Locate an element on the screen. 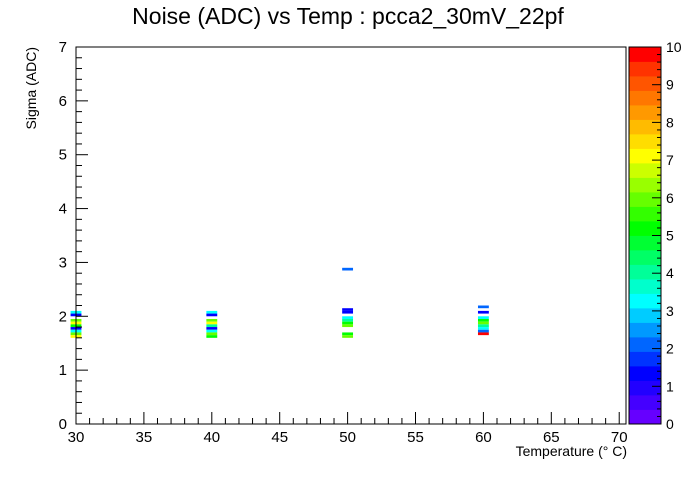 The image size is (696, 477). palette-tick-label: 0 is located at coordinates (670, 424).